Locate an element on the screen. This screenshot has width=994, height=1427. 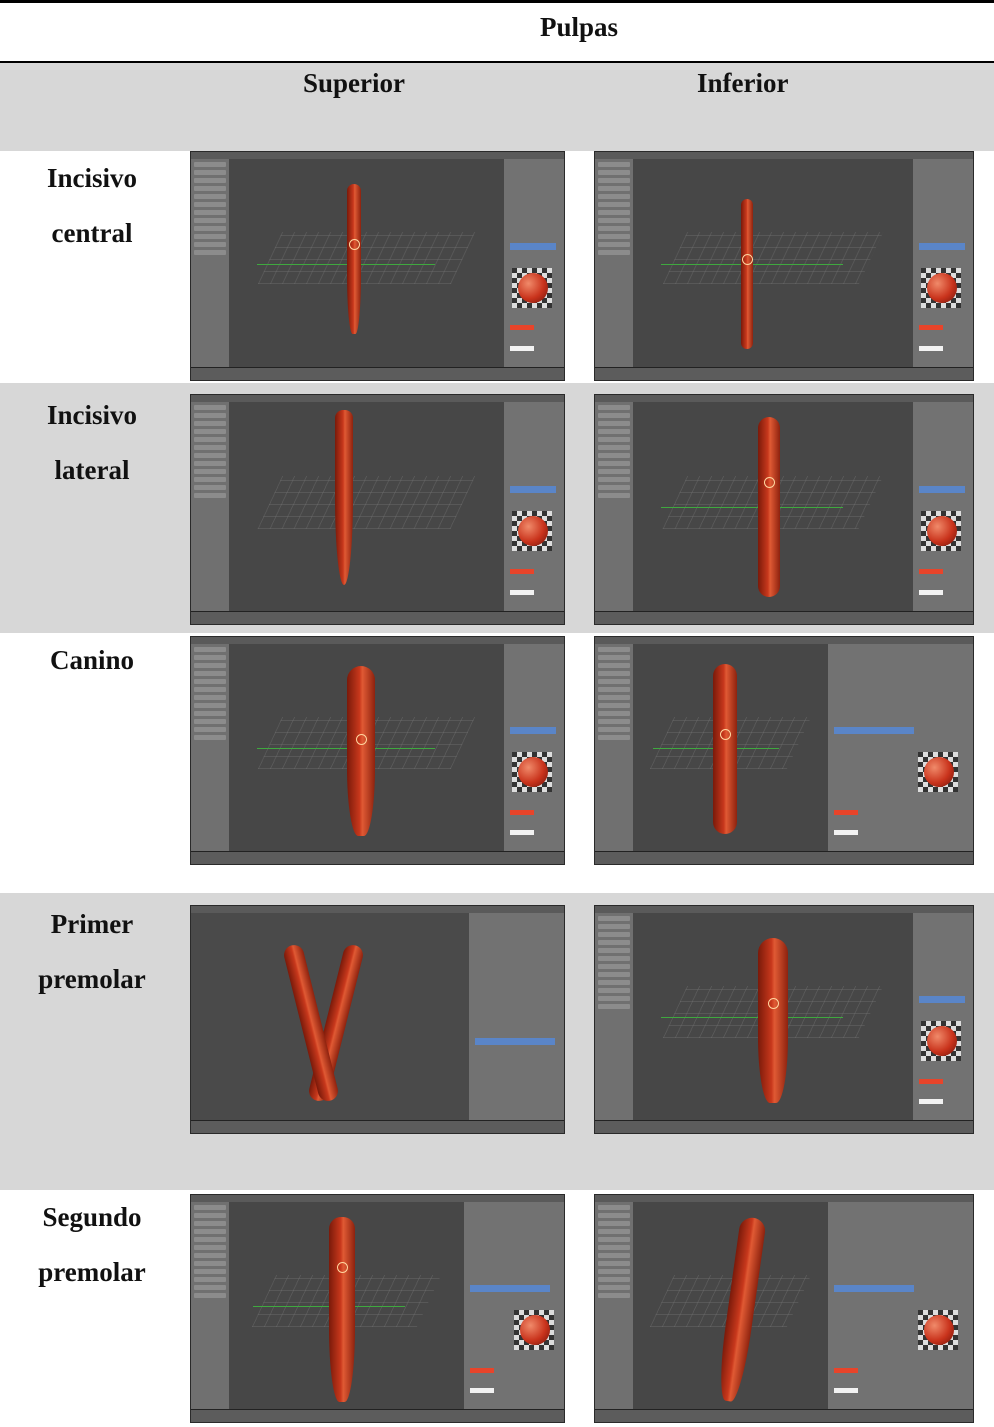
column-header-band: Superior Inferior is located at coordinates (497, 107).